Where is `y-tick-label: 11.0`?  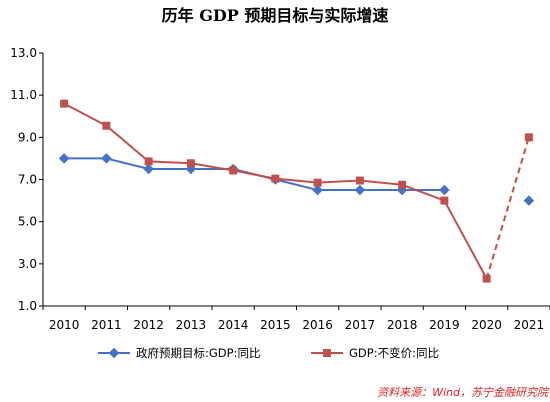 y-tick-label: 11.0 is located at coordinates (23, 95).